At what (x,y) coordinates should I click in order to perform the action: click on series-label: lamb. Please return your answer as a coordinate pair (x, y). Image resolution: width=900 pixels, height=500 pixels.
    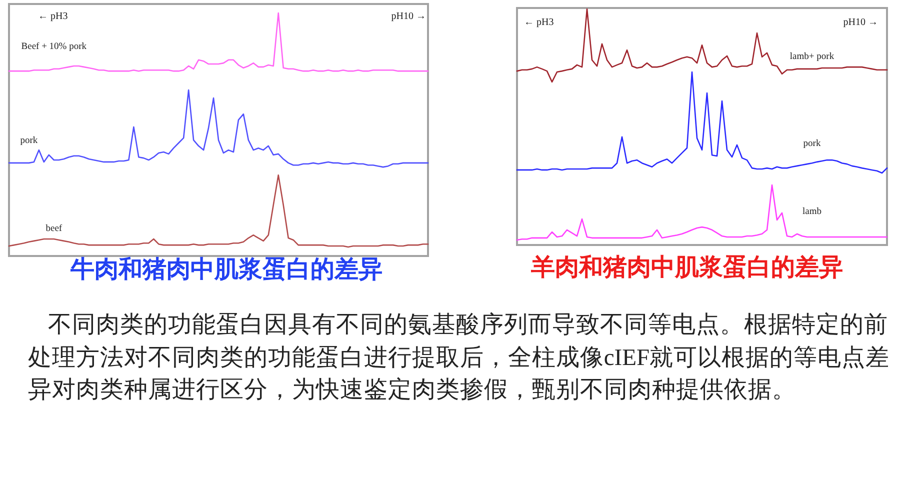
    Looking at the image, I should click on (812, 211).